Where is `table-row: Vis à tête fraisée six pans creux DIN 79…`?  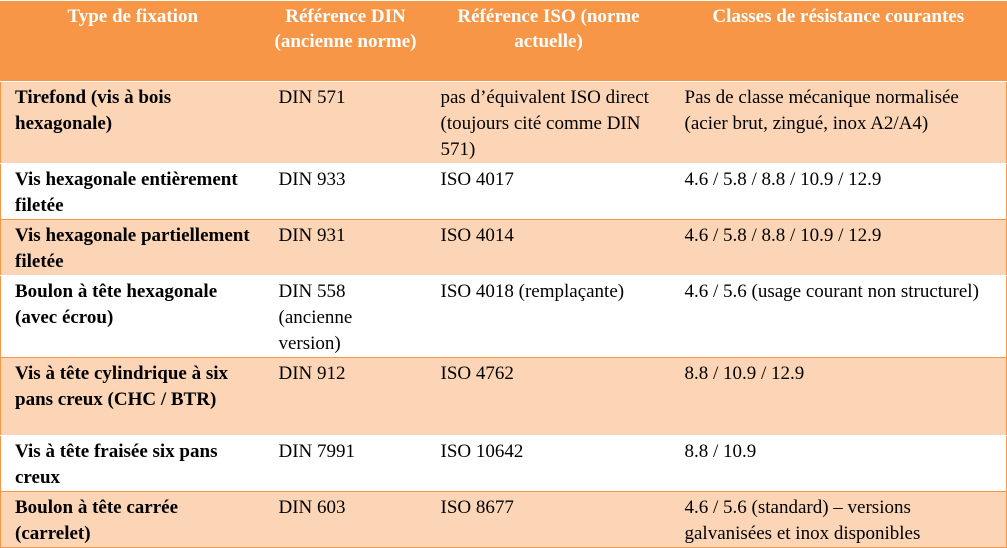 table-row: Vis à tête fraisée six pans creux DIN 79… is located at coordinates (503, 463).